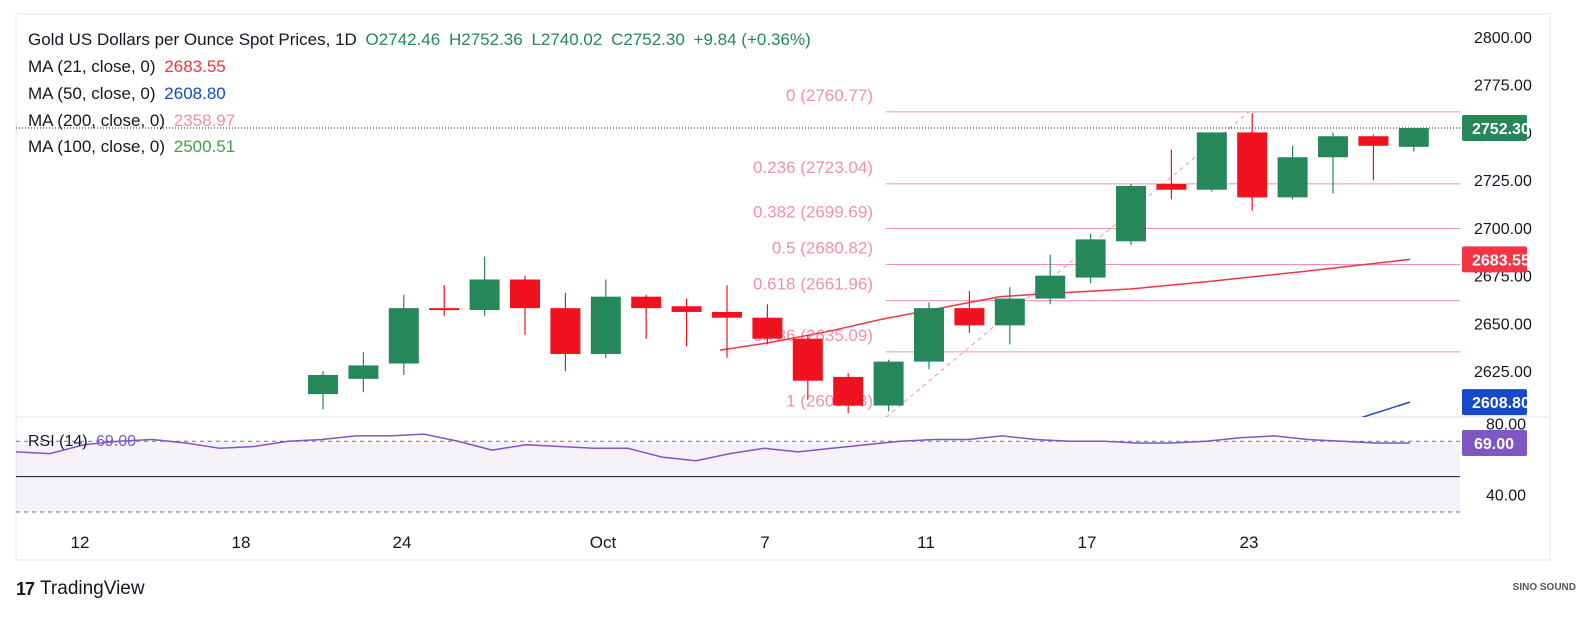 The height and width of the screenshot is (630, 1592). I want to click on ma100-label: MA (100, close, 0), so click(97, 146).